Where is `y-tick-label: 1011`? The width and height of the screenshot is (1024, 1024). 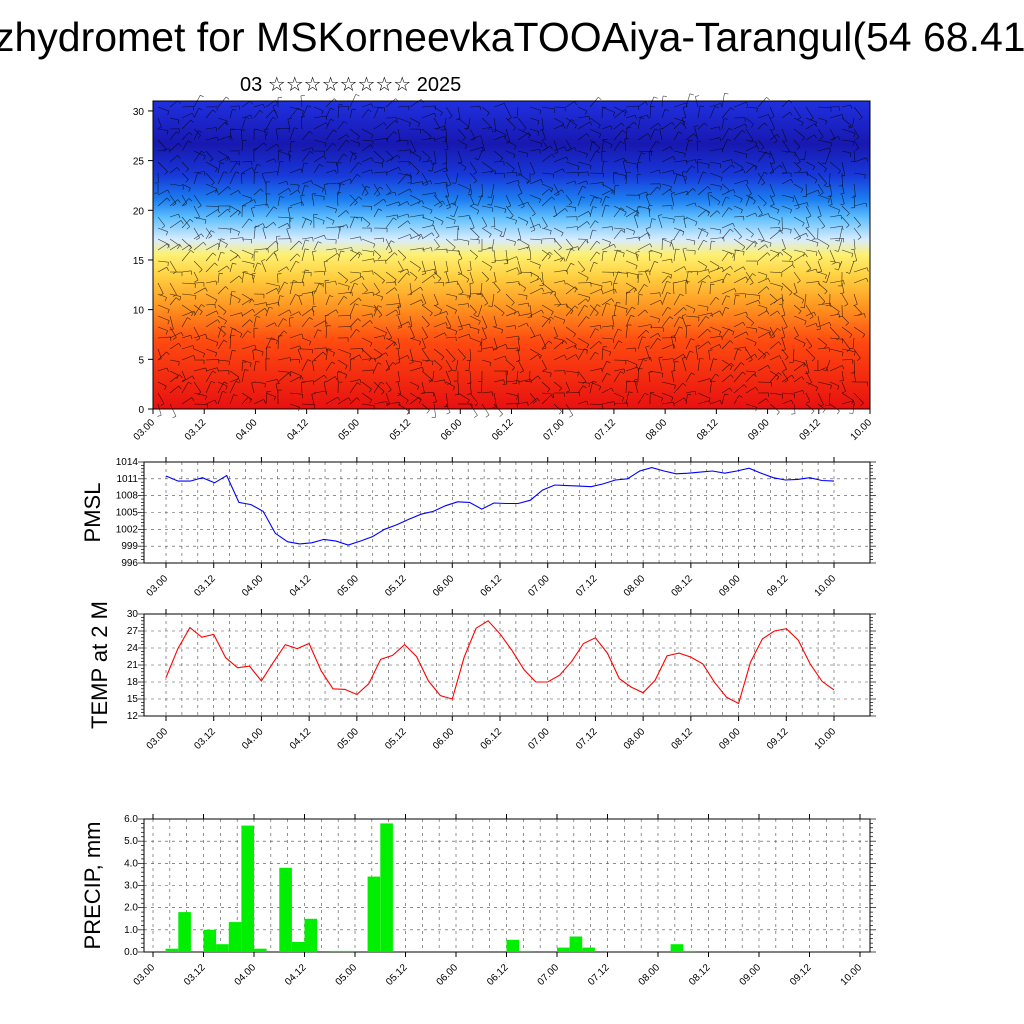
y-tick-label: 1011 is located at coordinates (127, 479).